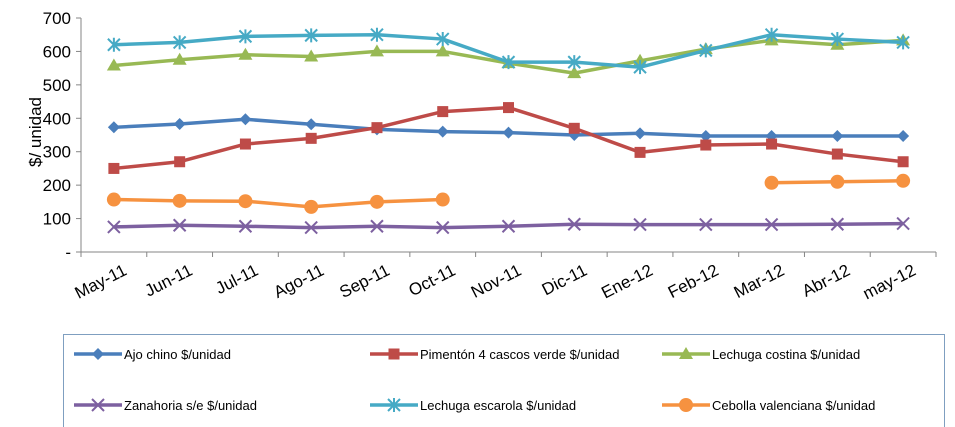 The width and height of the screenshot is (955, 427). I want to click on y-tick-label: 600, so click(57, 51).